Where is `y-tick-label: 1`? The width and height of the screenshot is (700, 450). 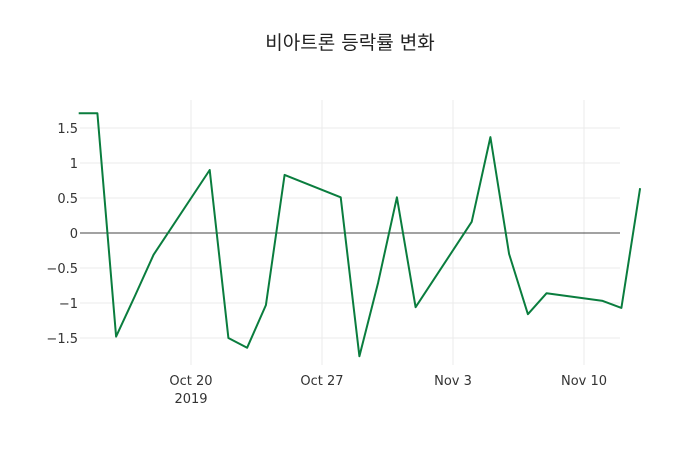
y-tick-label: 1 is located at coordinates (74, 164).